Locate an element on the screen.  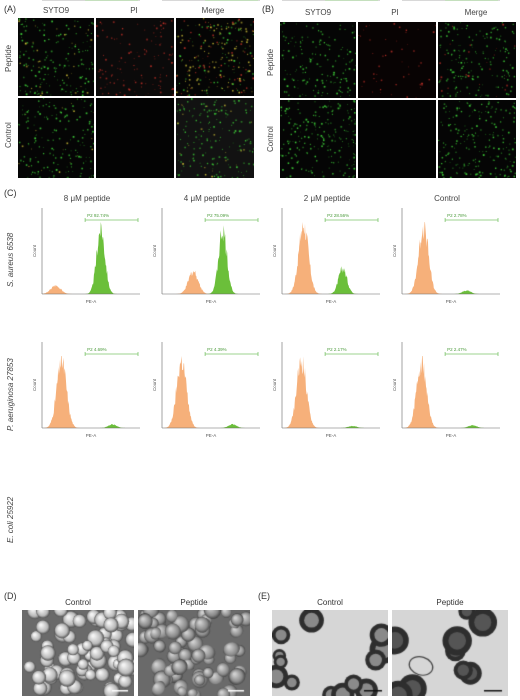
panel-a-label: (A) is located at coordinates (10, 9).